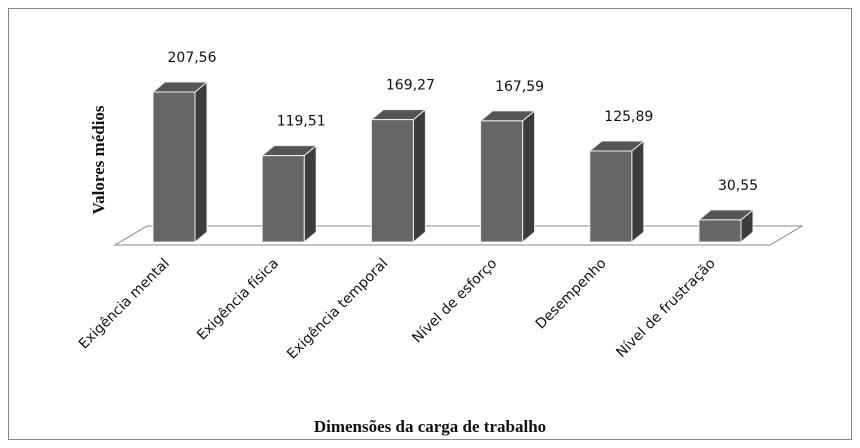  What do you see at coordinates (98, 159) in the screenshot?
I see `y-axis-title: Valores médios` at bounding box center [98, 159].